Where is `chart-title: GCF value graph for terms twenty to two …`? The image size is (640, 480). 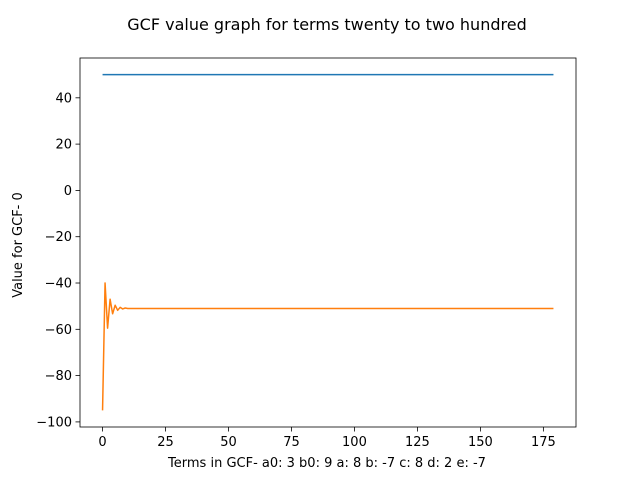
chart-title: GCF value graph for terms twenty to two … is located at coordinates (326, 24).